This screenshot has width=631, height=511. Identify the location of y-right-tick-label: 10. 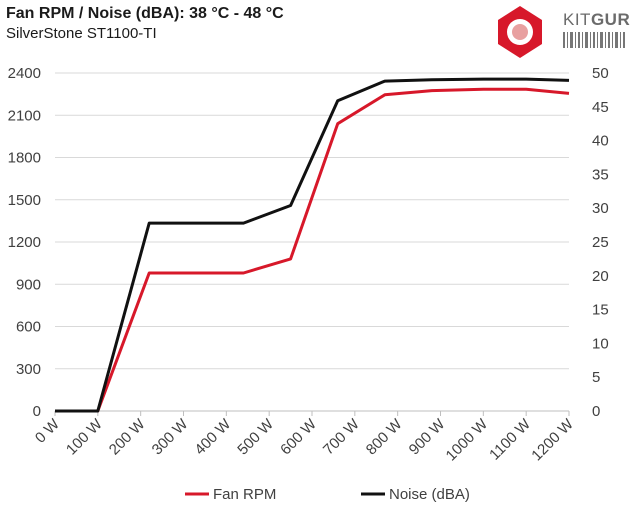
(600, 343).